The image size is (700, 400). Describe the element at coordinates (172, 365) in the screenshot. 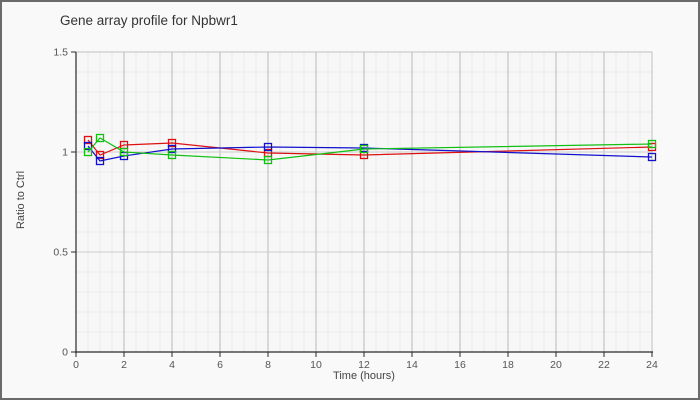

I see `x-tick-label: 4` at that location.